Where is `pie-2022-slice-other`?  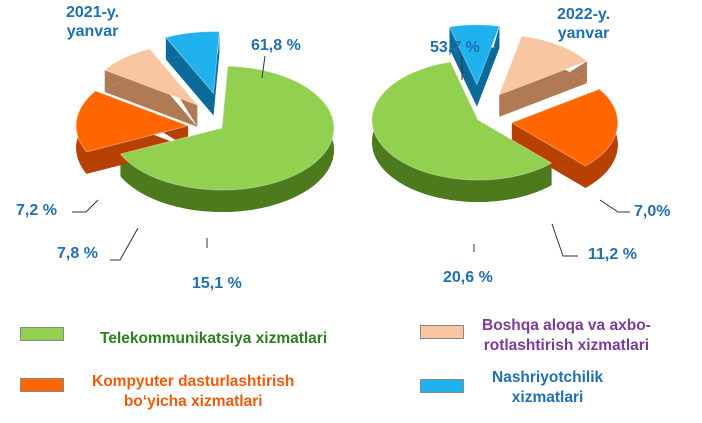
pie-2022-slice-other is located at coordinates (543, 65).